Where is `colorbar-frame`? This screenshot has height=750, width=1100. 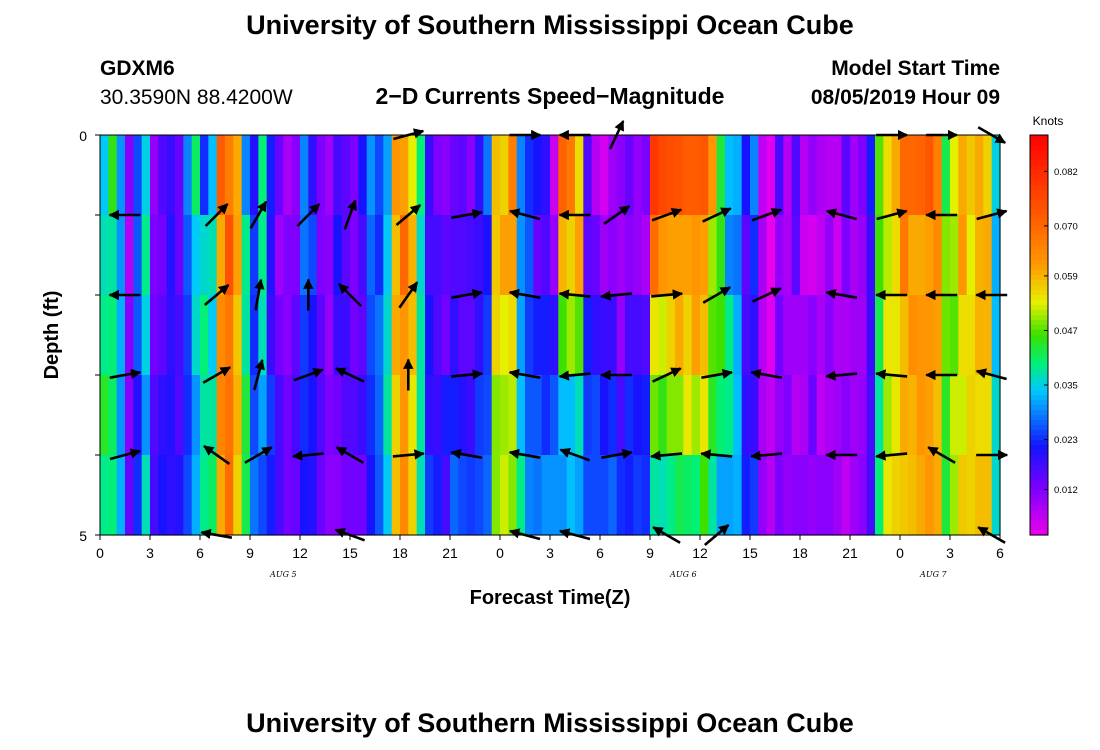
colorbar-frame is located at coordinates (1039, 335).